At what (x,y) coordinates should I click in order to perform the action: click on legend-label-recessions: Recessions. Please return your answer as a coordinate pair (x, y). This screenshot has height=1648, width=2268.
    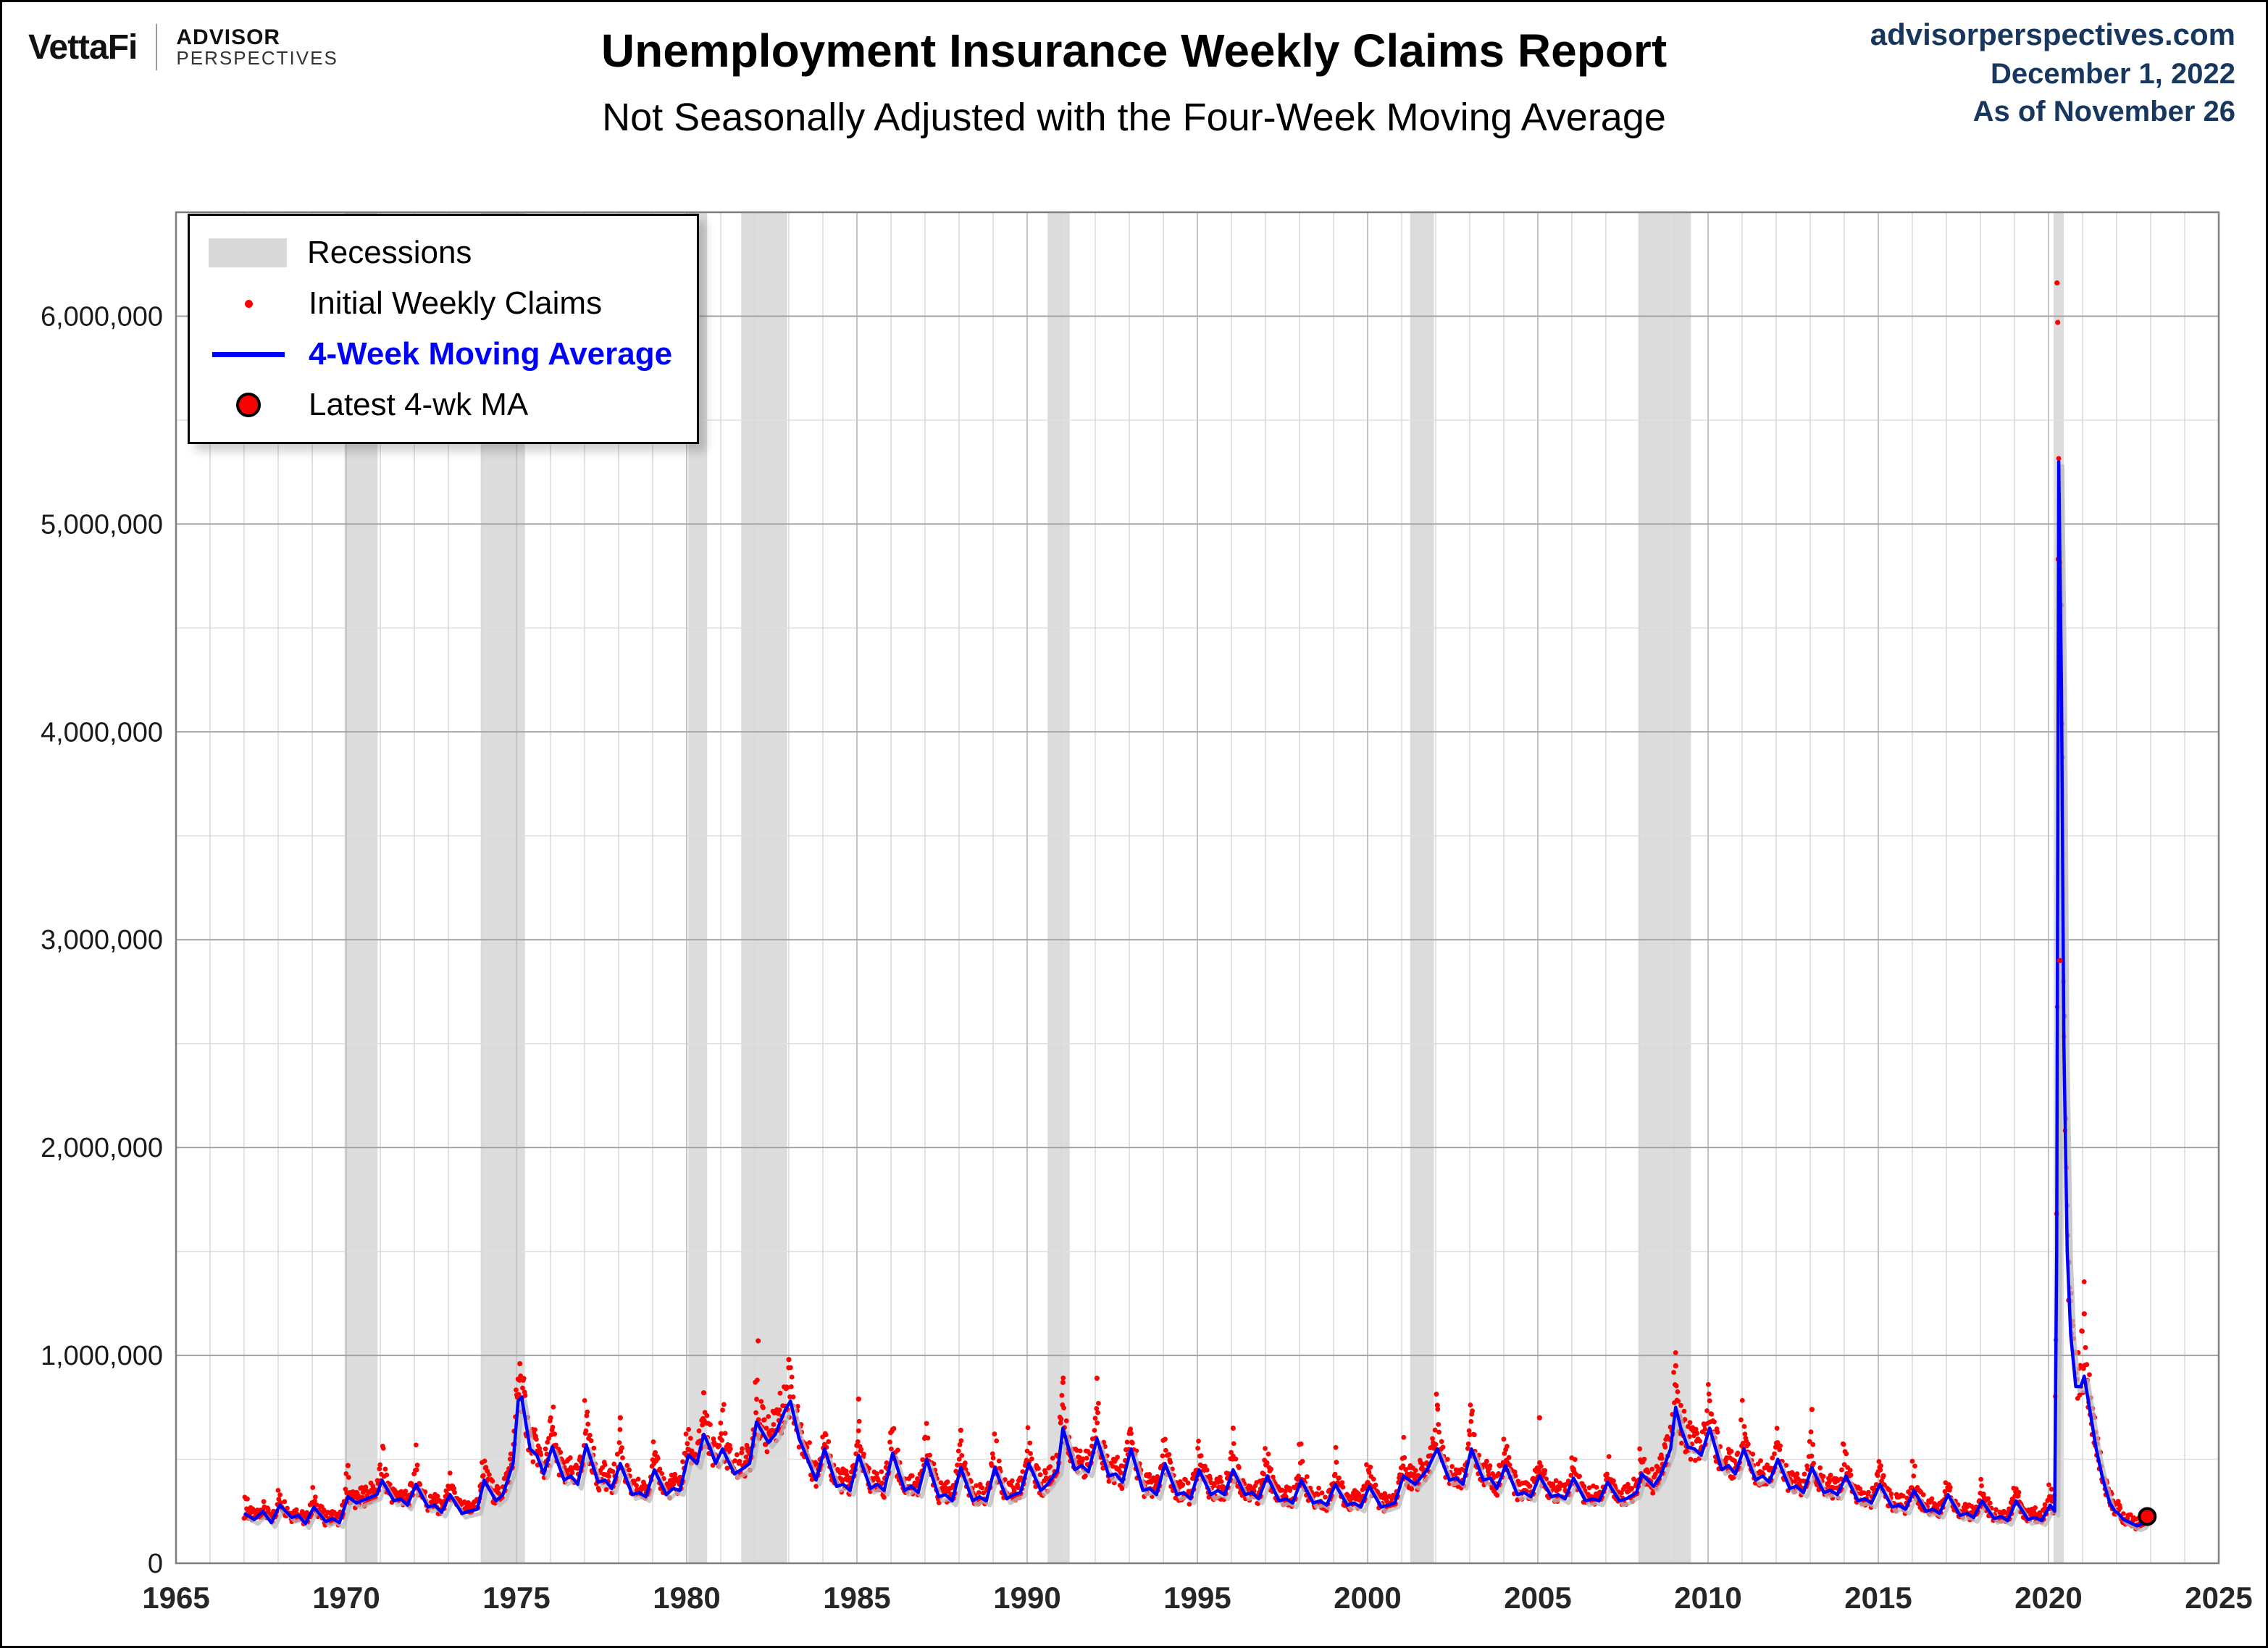
    Looking at the image, I should click on (390, 252).